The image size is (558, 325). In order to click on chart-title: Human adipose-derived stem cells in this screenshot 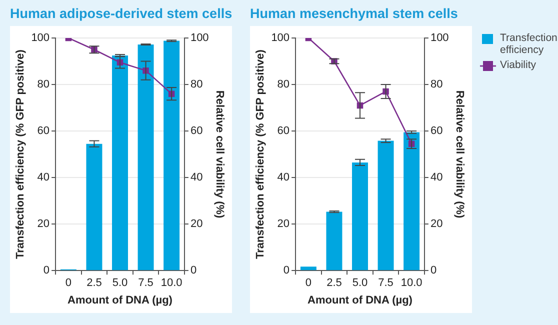, I will do `click(121, 14)`.